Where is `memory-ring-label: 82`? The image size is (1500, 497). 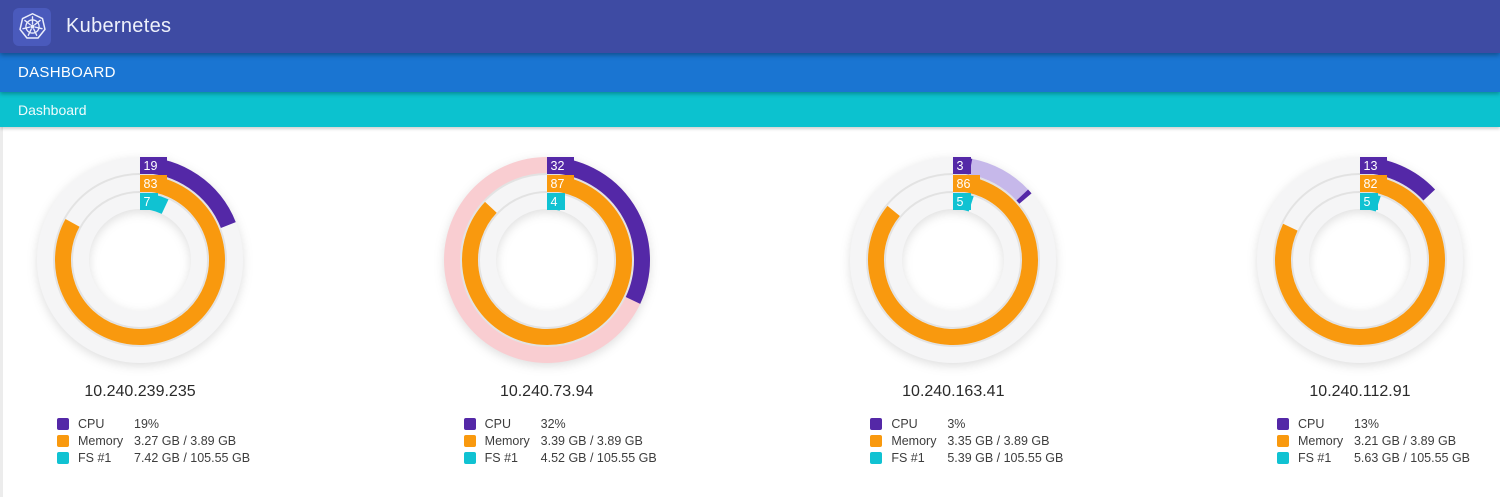
memory-ring-label: 82 is located at coordinates (1370, 184).